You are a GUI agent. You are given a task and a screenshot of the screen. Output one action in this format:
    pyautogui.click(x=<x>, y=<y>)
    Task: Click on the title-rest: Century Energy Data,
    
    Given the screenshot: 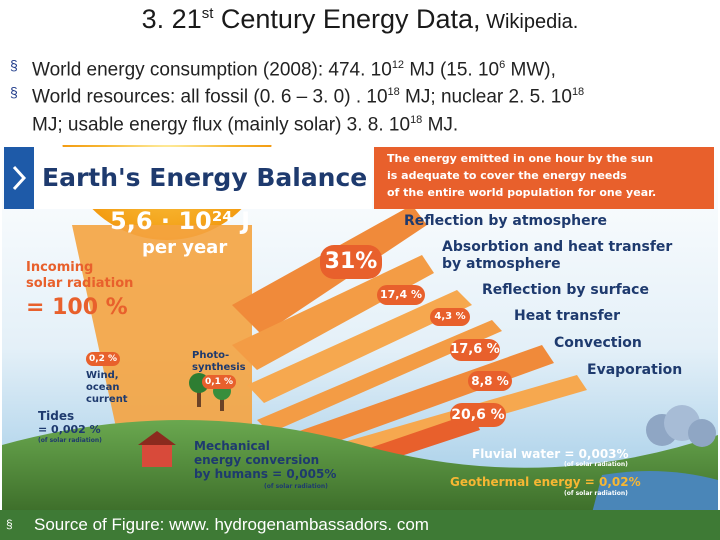 What is the action you would take?
    pyautogui.click(x=347, y=19)
    